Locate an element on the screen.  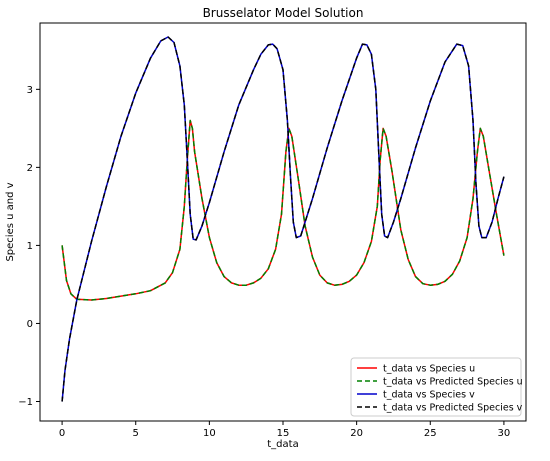
x-tick-label: 0 is located at coordinates (62, 433).